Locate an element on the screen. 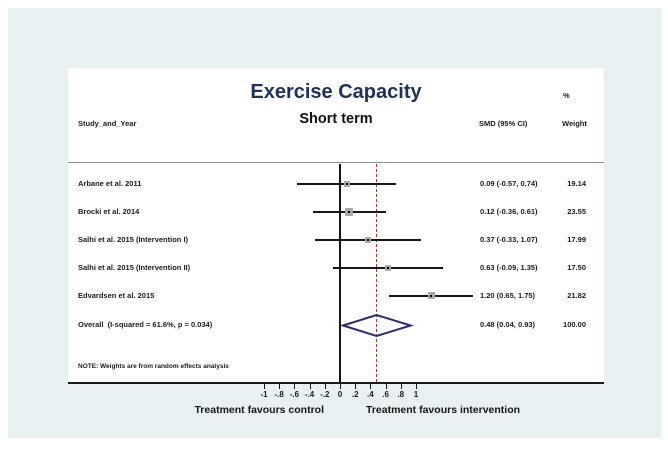 The height and width of the screenshot is (449, 668). chart-title: Exercise Capacity is located at coordinates (336, 92).